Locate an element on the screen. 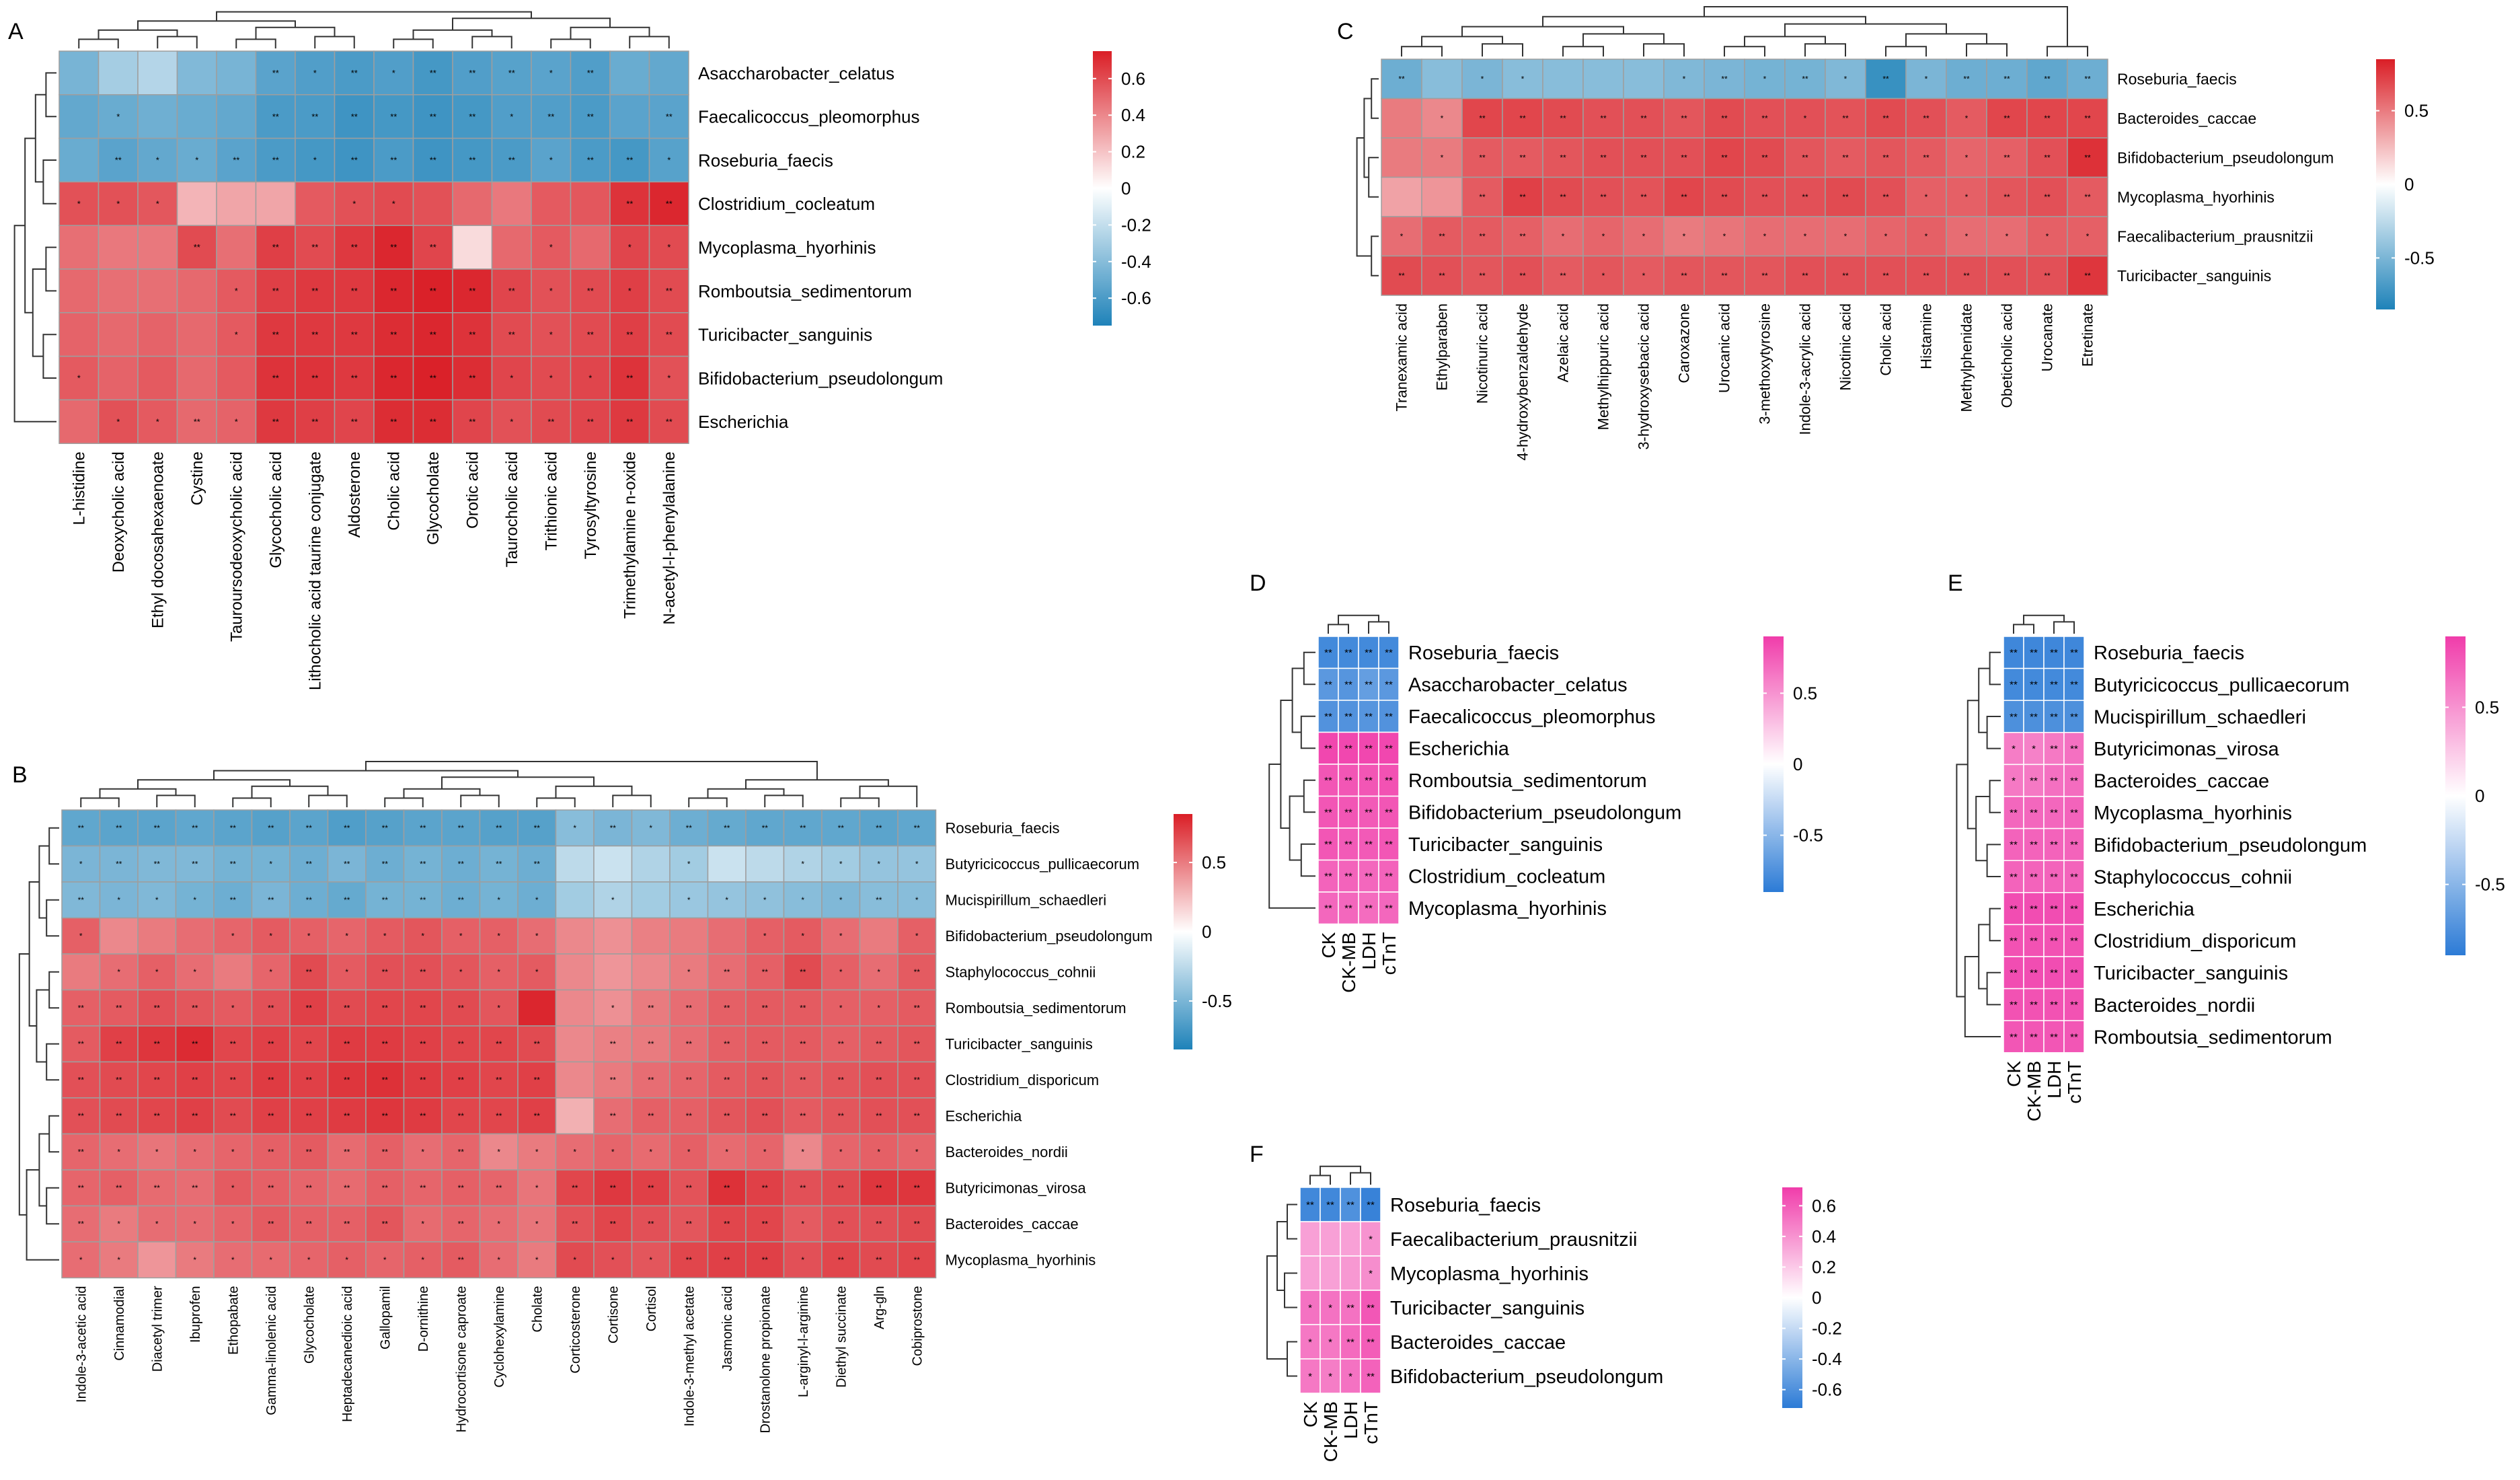 This screenshot has height=1480, width=2520. column-label: Etretinate is located at coordinates (2087, 335).